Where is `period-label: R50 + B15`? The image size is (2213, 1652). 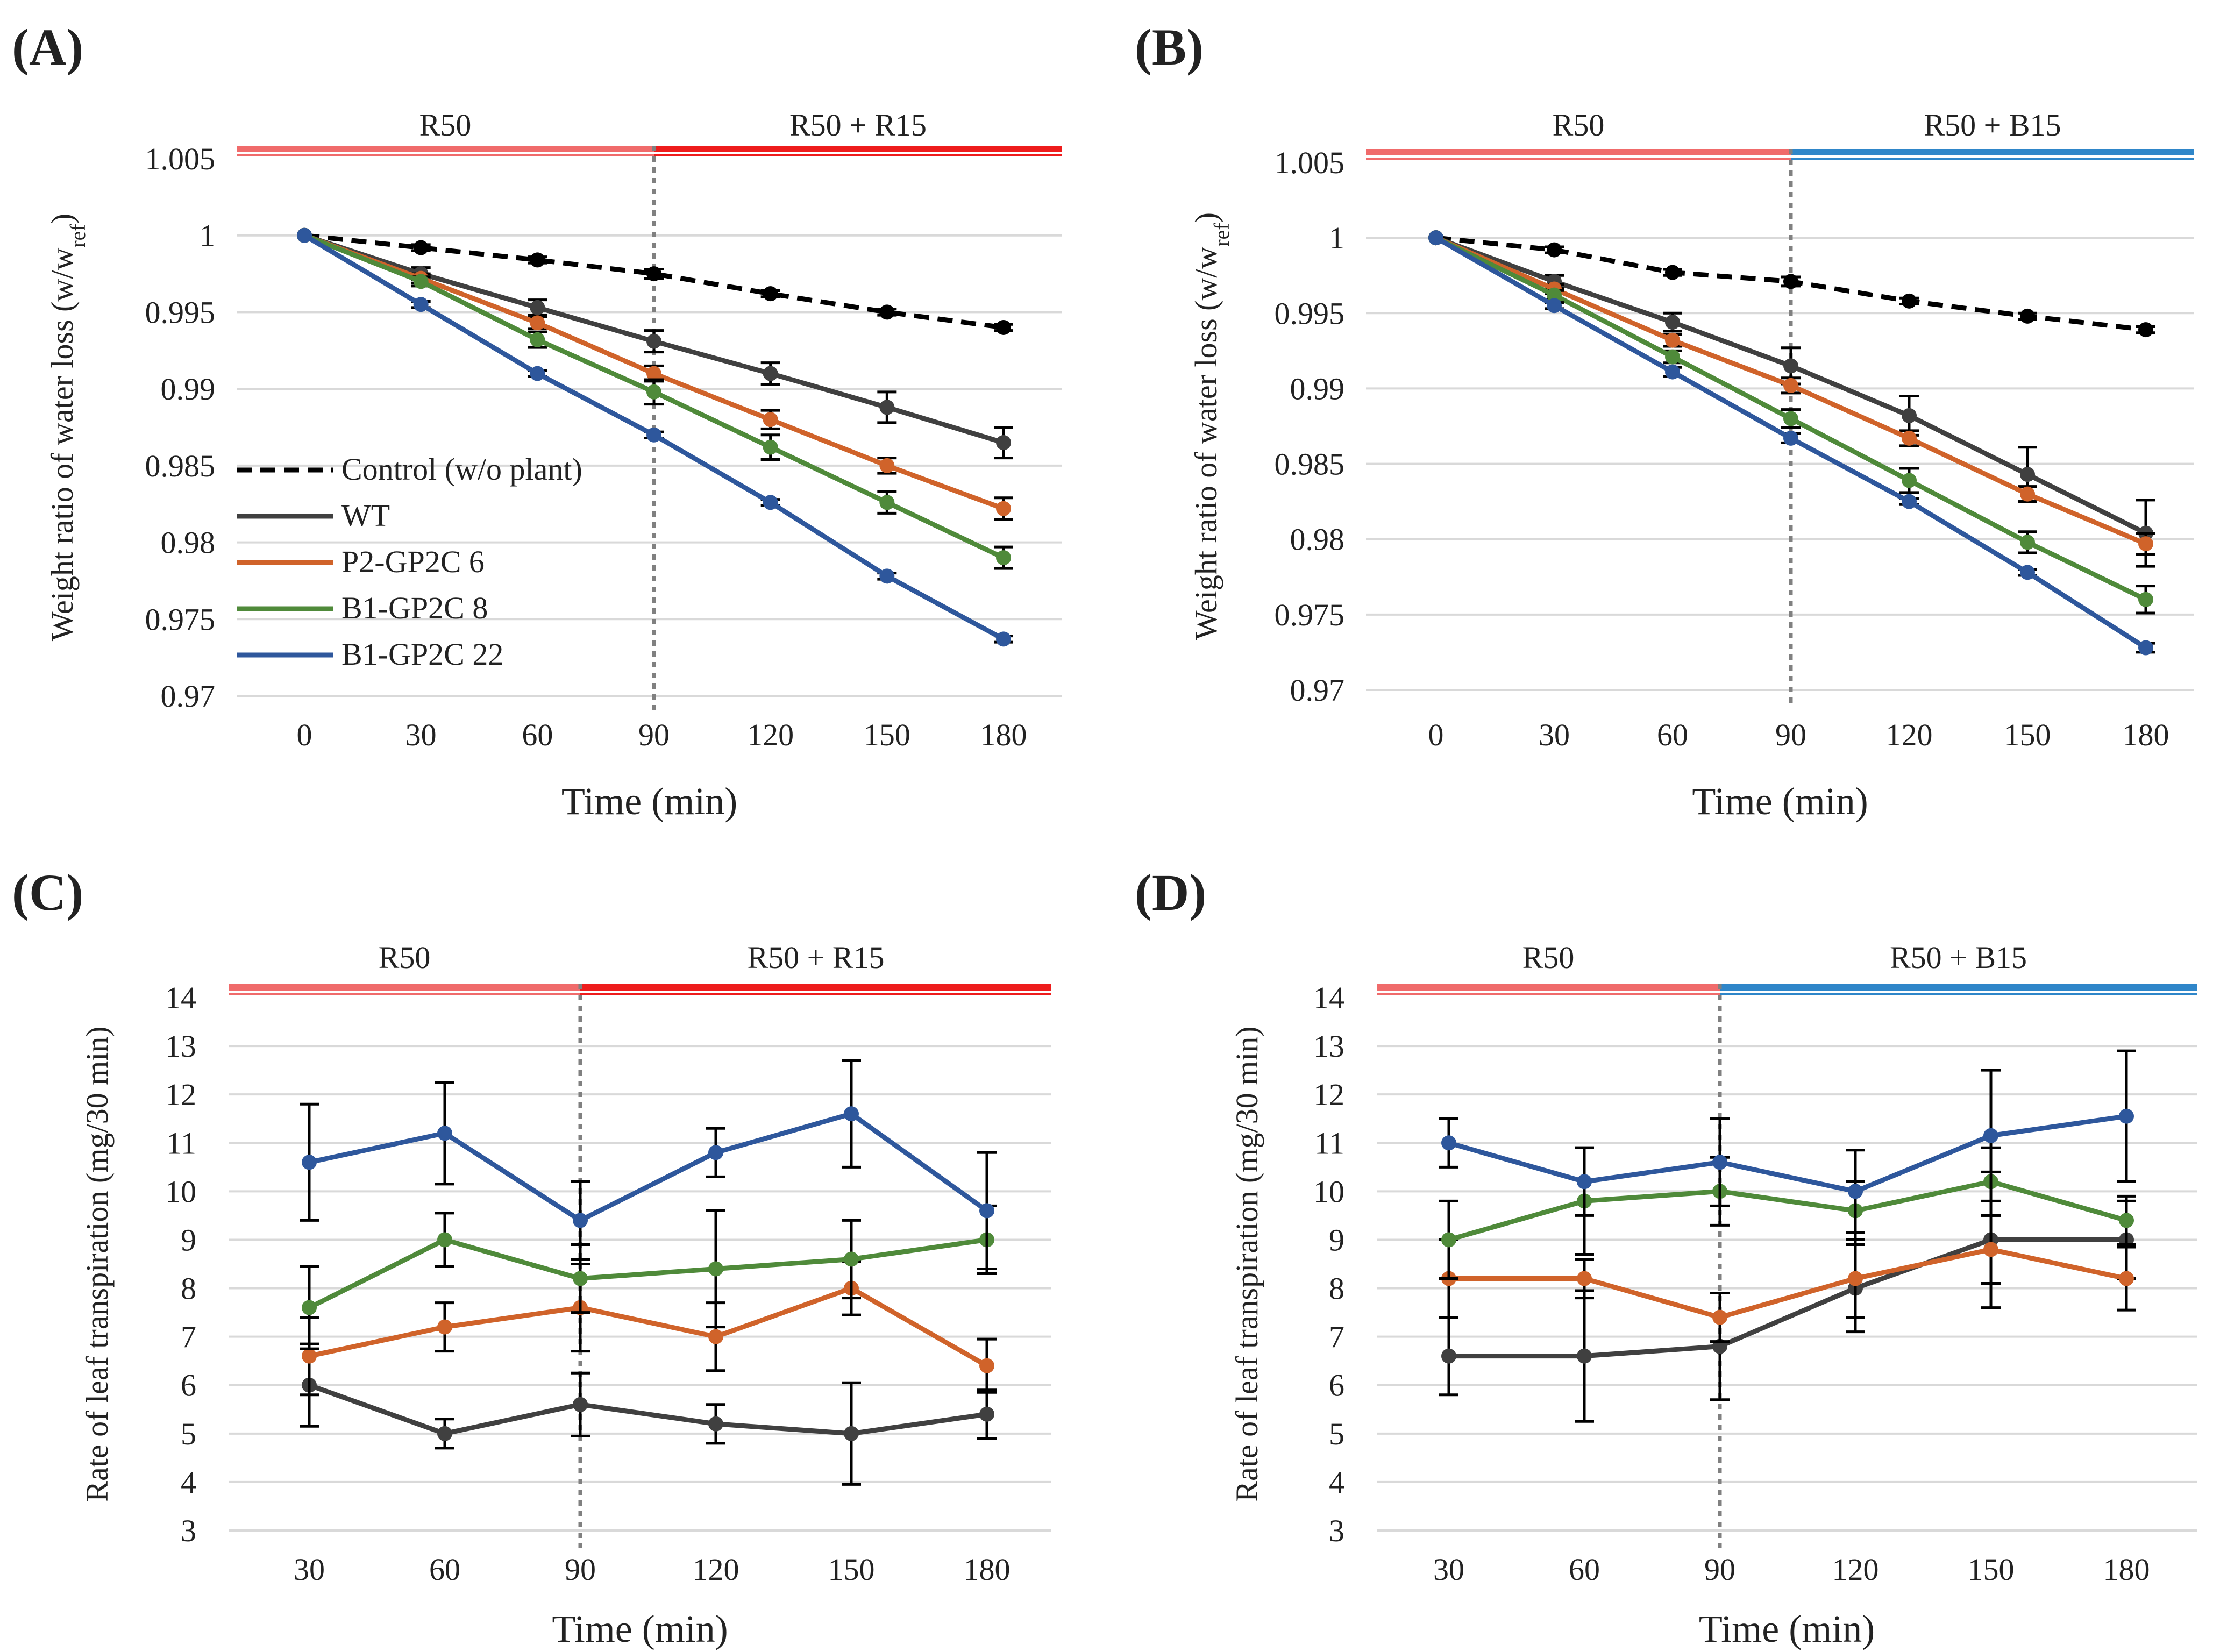 period-label: R50 + B15 is located at coordinates (1993, 125).